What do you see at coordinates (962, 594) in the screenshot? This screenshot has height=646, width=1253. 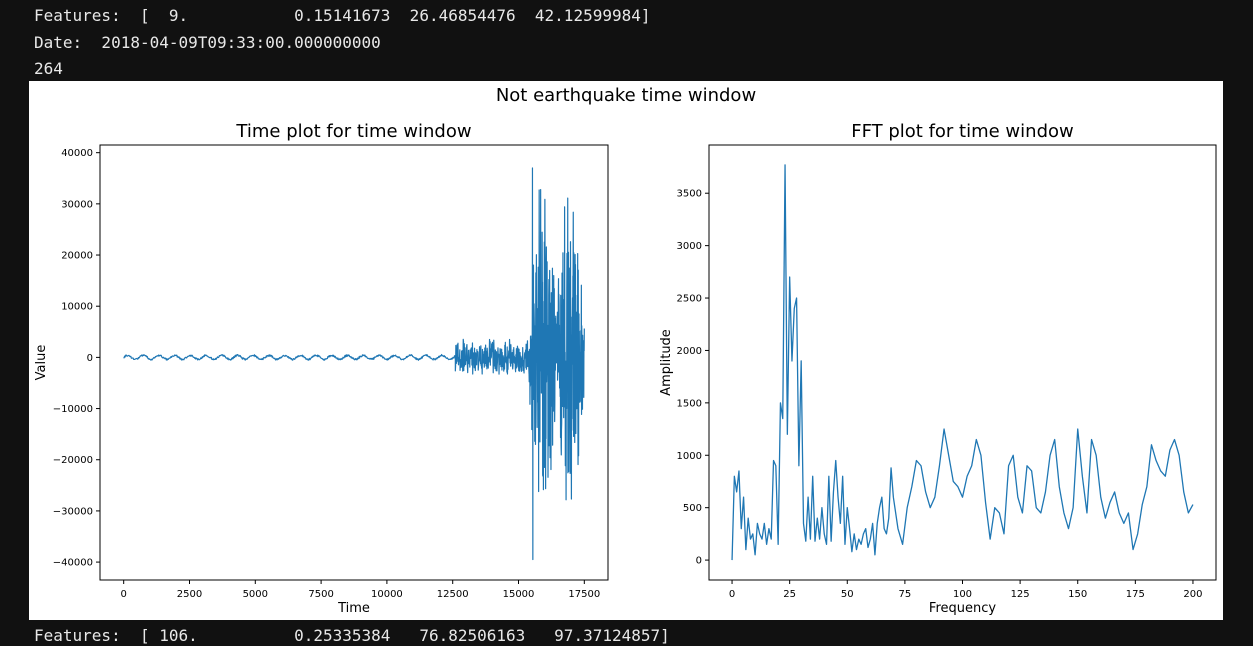 I see `chart2-xtick-label: 100` at bounding box center [962, 594].